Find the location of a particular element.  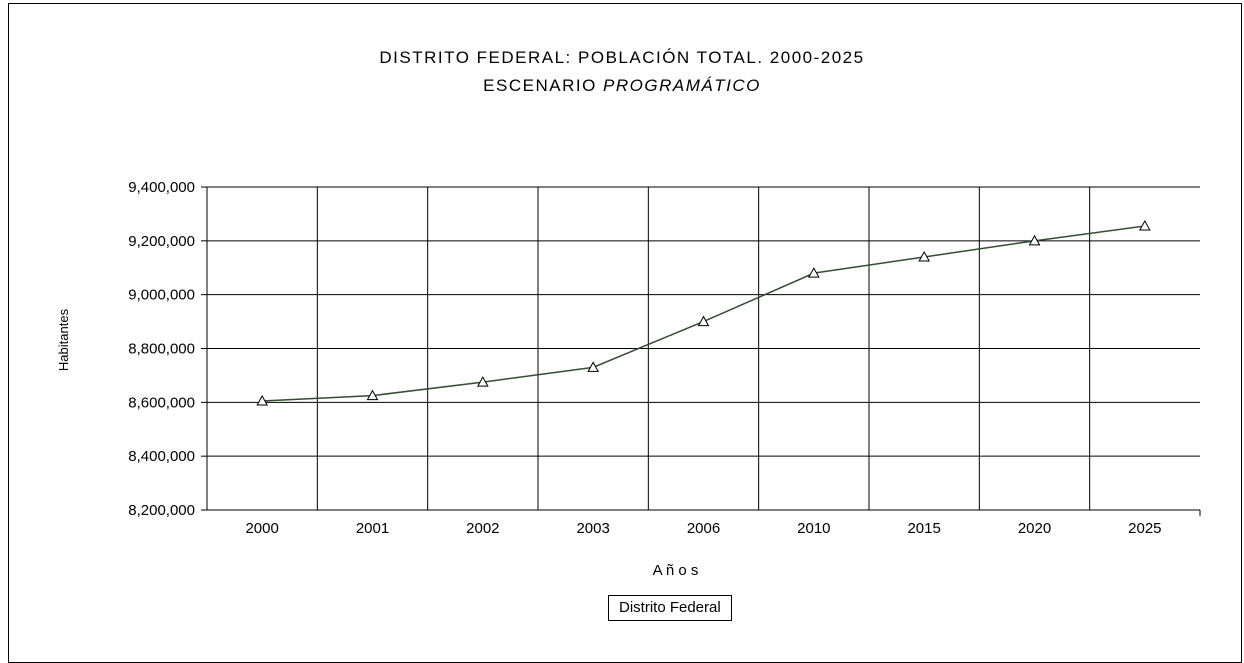

y-tick-label: 8,600,000 is located at coordinates (161, 402).